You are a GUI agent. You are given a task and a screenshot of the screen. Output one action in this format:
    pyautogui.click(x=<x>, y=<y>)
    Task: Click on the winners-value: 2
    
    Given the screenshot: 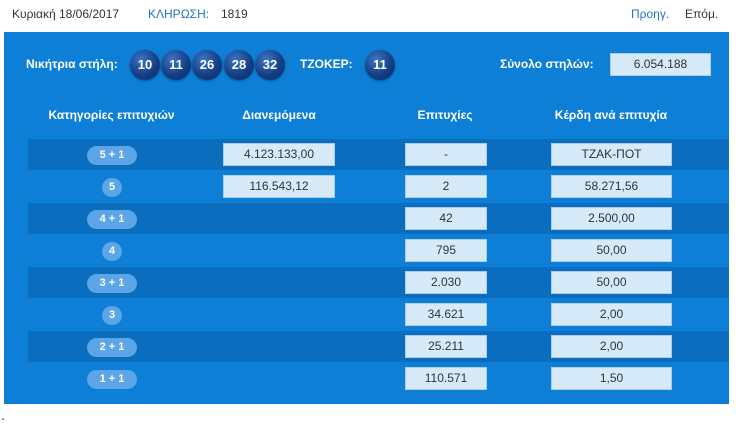 What is the action you would take?
    pyautogui.click(x=446, y=186)
    